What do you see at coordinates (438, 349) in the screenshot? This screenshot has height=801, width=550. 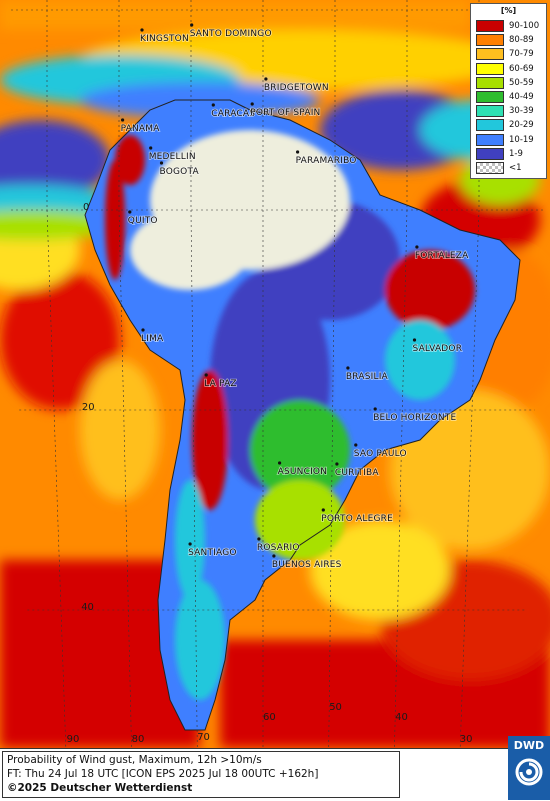 I see `city-label: SALVADOR` at bounding box center [438, 349].